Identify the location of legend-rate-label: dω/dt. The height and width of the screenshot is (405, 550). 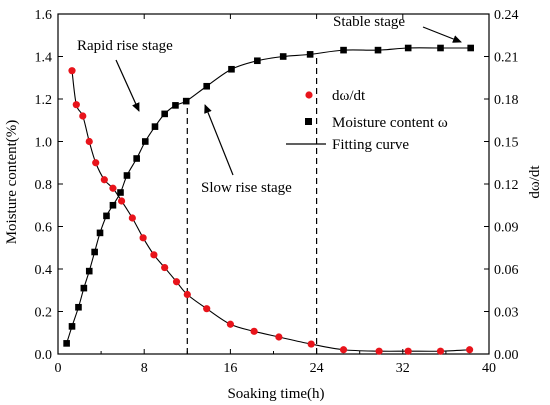
(349, 96).